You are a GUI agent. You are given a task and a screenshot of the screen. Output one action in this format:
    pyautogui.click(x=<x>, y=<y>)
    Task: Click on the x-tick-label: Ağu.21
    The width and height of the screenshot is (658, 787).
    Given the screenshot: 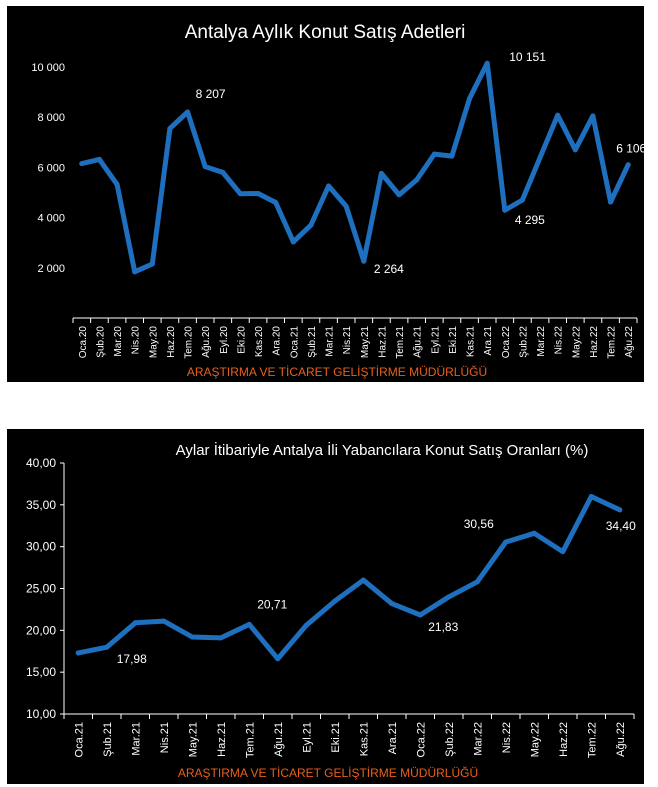 What is the action you would take?
    pyautogui.click(x=418, y=342)
    